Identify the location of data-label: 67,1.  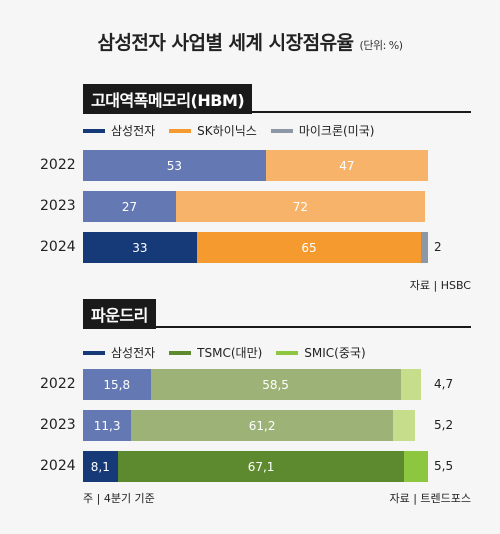
(261, 466).